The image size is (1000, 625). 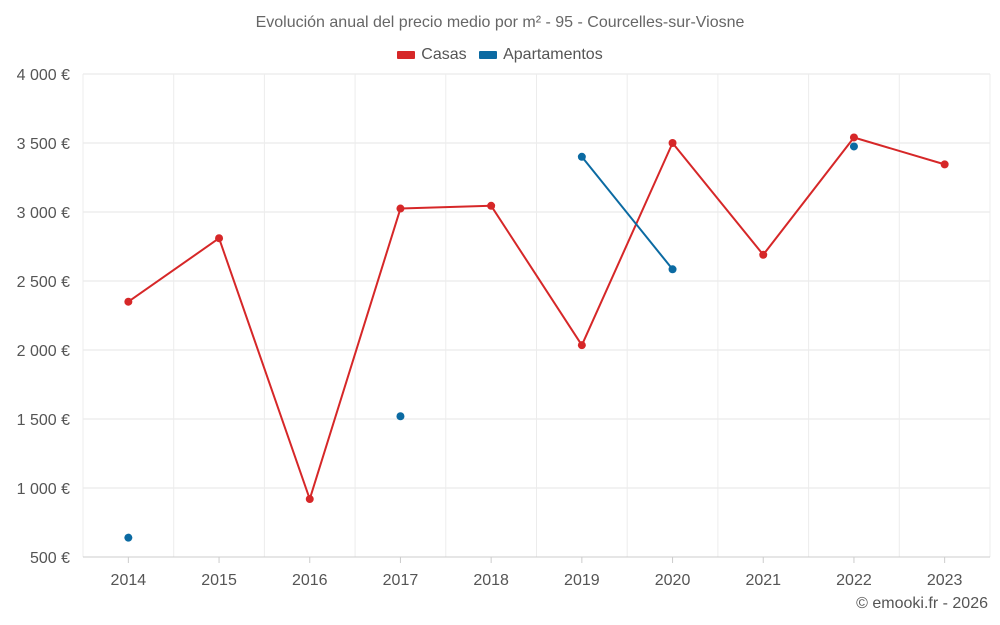 I want to click on y-tick-label: 4 000 €, so click(x=43, y=75).